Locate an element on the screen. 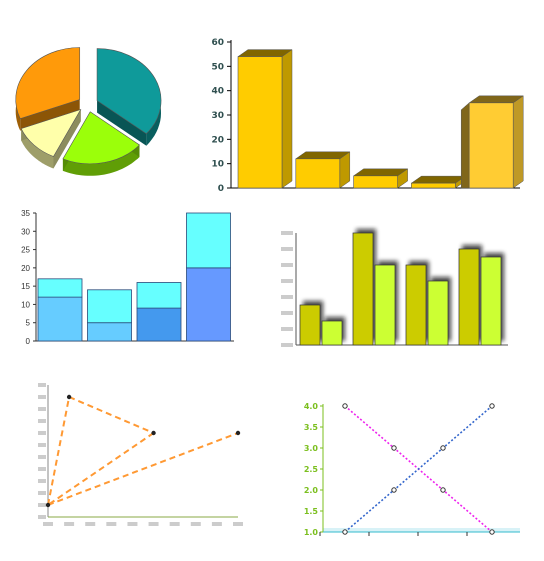 The width and height of the screenshot is (544, 561). y-tick-label: 2.5 is located at coordinates (311, 469).